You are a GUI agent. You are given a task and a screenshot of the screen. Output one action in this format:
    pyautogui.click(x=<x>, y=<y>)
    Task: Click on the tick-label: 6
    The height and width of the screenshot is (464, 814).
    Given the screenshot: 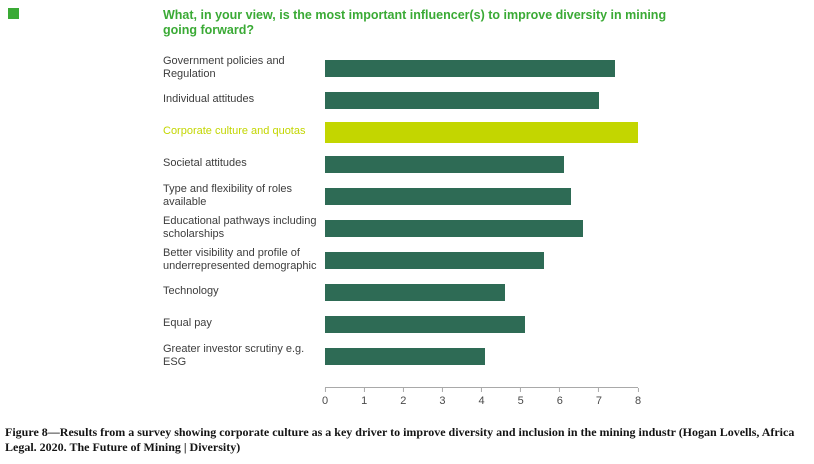 What is the action you would take?
    pyautogui.click(x=559, y=401)
    